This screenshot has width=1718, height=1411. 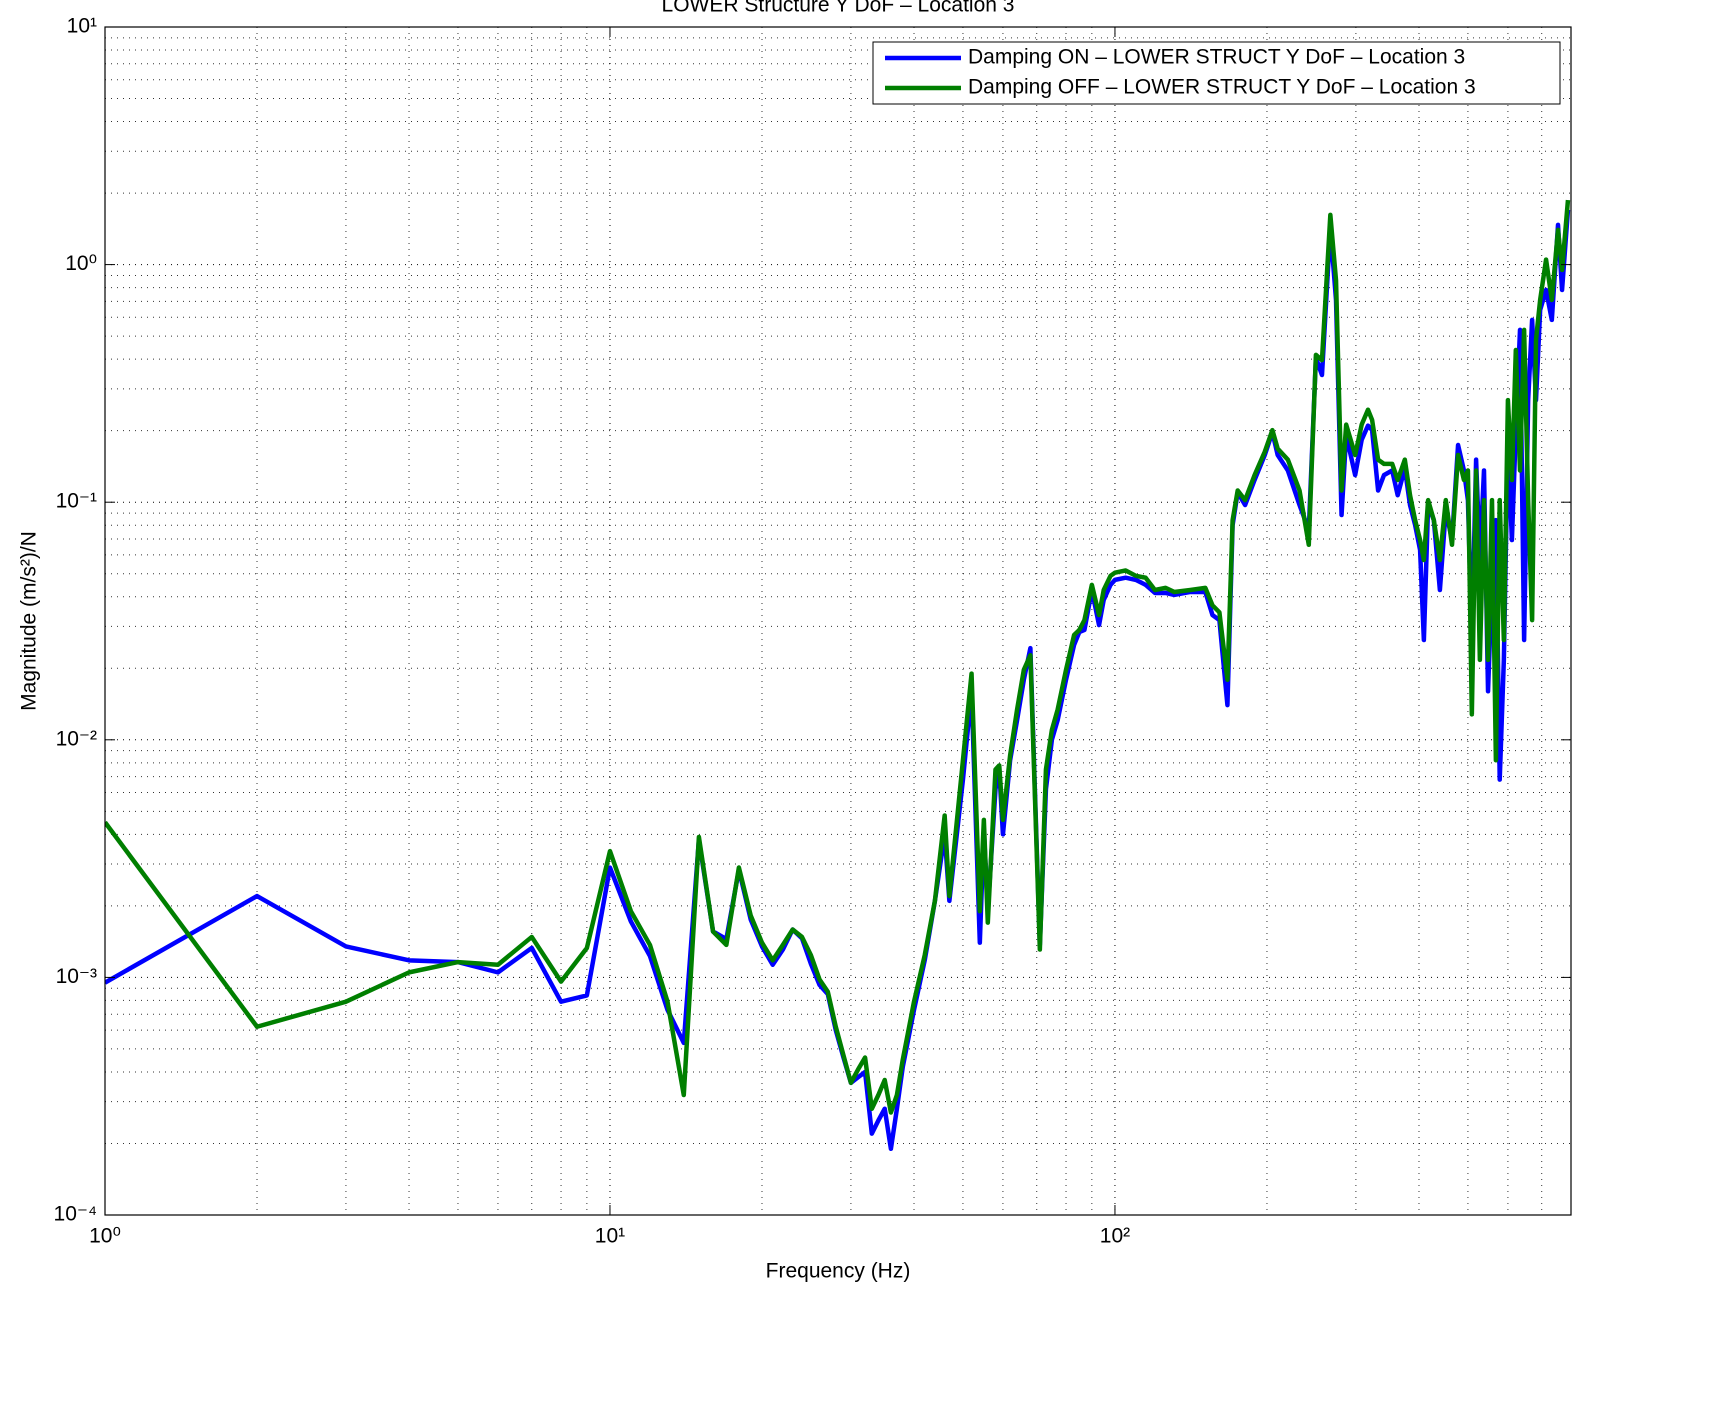 What do you see at coordinates (1115, 1236) in the screenshot?
I see `x-tick-label: 10²` at bounding box center [1115, 1236].